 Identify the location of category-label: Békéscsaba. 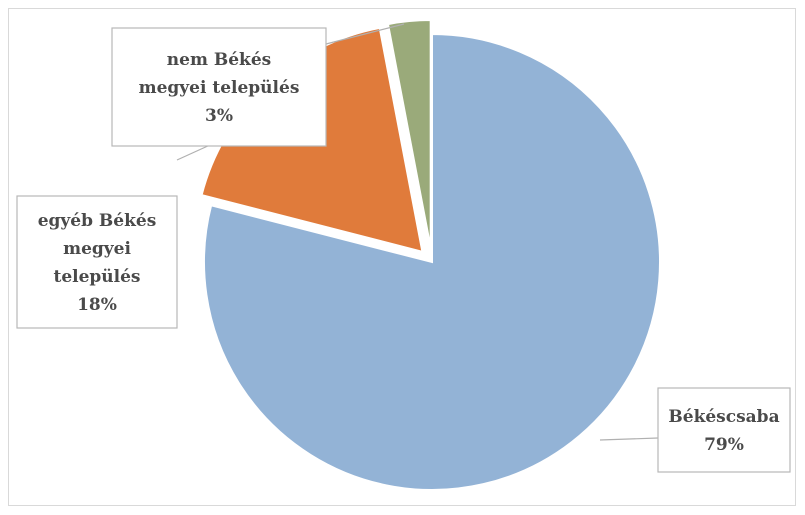
(723, 417).